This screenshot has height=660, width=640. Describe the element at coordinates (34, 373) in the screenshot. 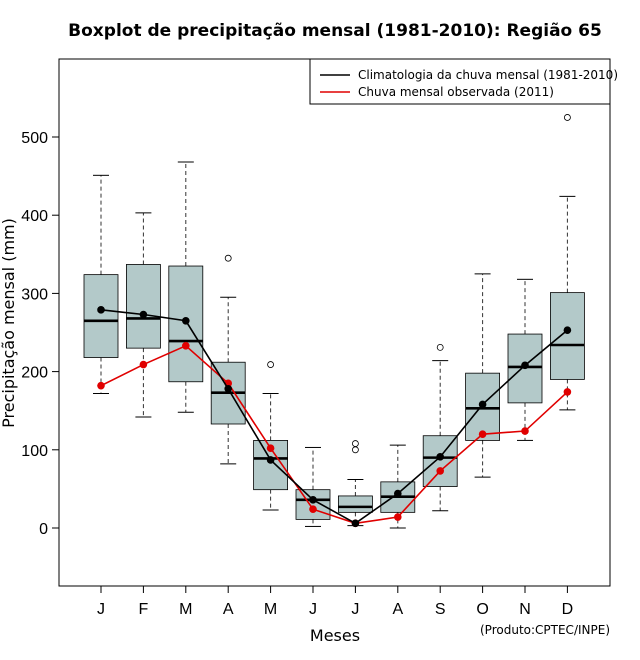

I see `y-tick-label: 200` at that location.